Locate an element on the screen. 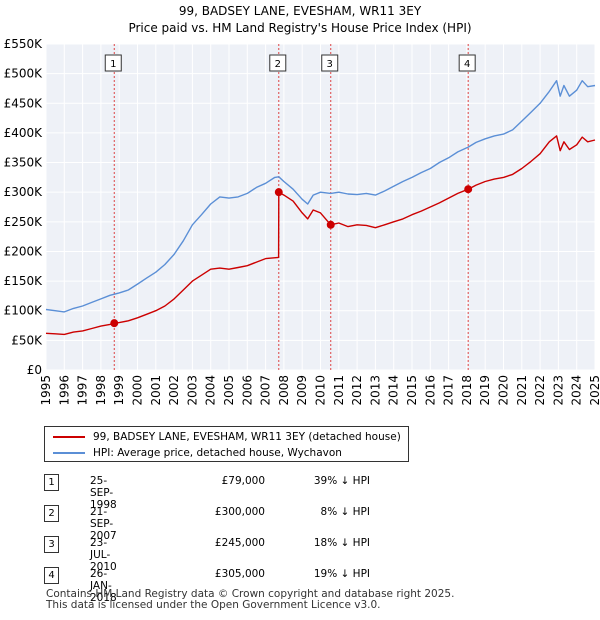  transaction-label: 1 is located at coordinates (113, 64).